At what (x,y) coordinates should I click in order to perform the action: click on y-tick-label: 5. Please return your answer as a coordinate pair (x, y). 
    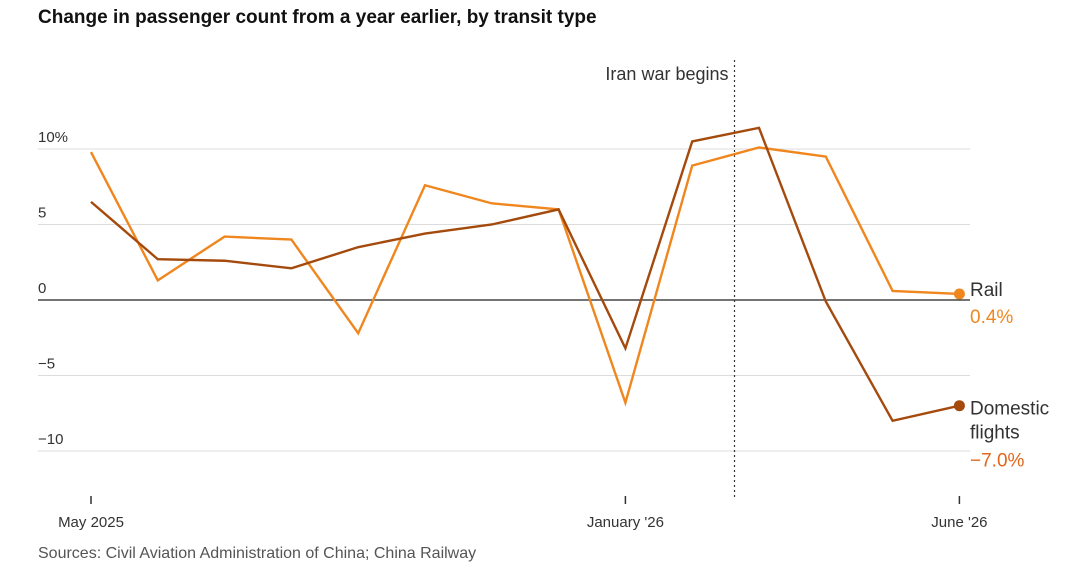
    Looking at the image, I should click on (42, 213).